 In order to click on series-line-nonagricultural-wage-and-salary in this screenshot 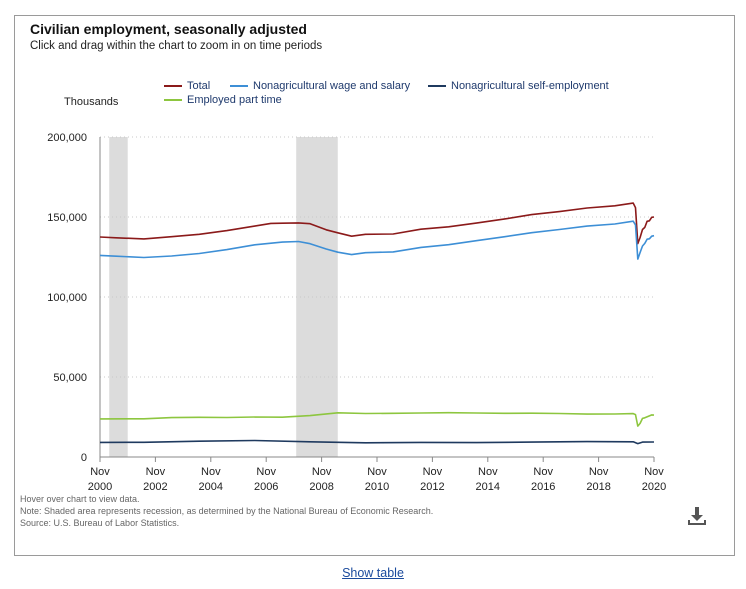, I will do `click(377, 240)`.